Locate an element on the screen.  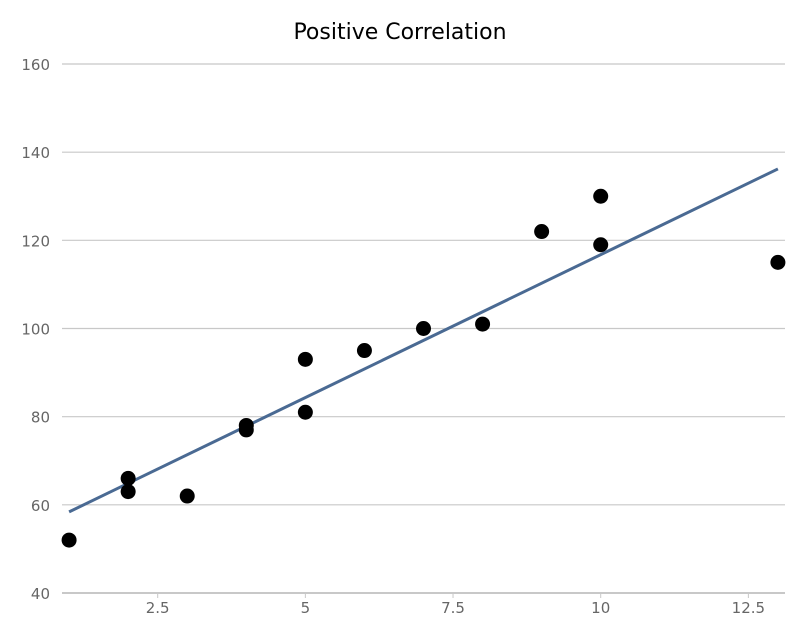
x-tick-label: 5 is located at coordinates (306, 608).